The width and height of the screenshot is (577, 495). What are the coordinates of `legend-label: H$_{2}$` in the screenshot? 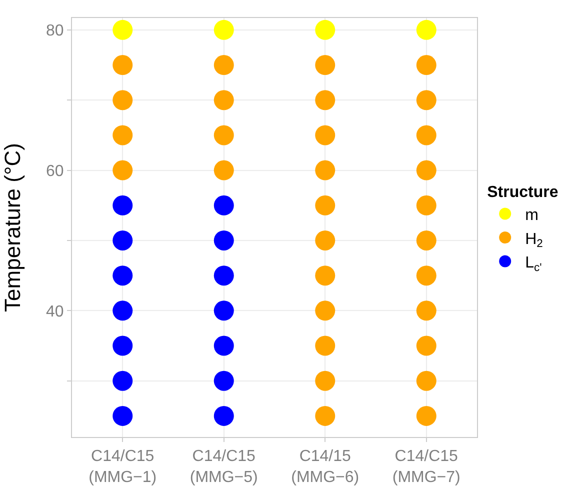 It's located at (534, 240).